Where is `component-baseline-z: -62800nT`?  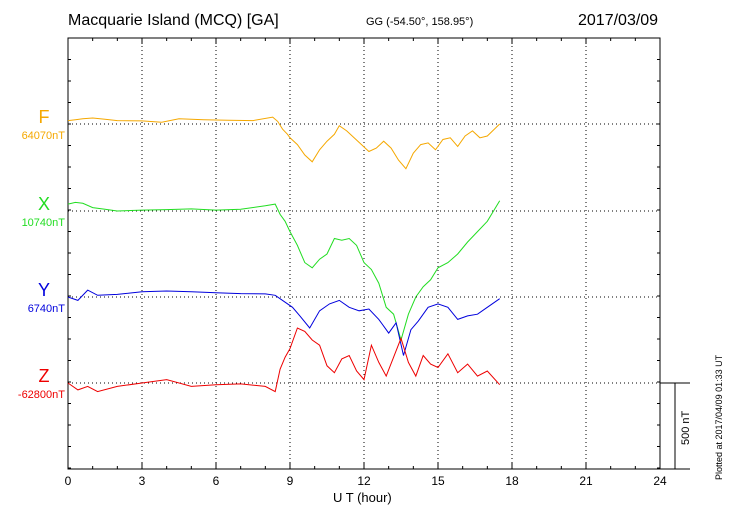 component-baseline-z: -62800nT is located at coordinates (41, 395).